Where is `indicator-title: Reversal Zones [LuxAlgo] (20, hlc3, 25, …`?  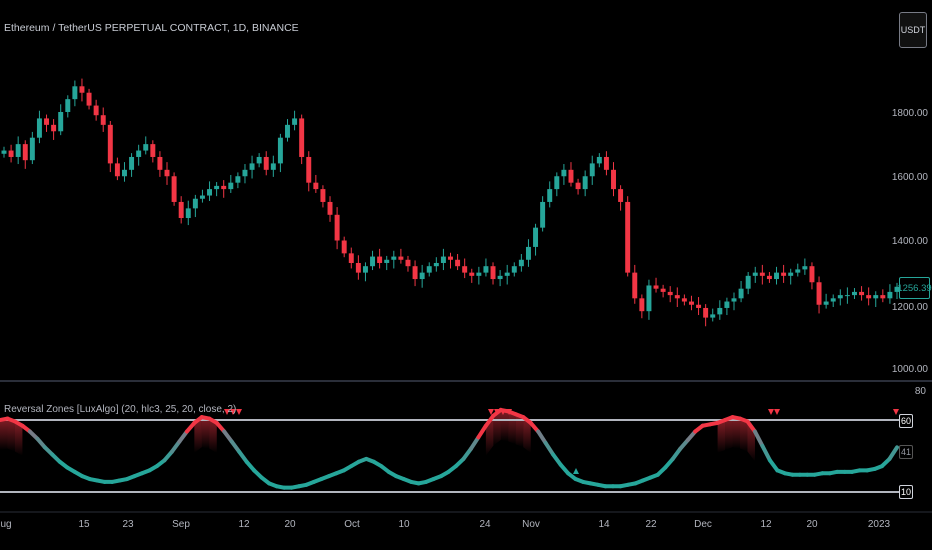
indicator-title: Reversal Zones [LuxAlgo] (20, hlc3, 25, … is located at coordinates (120, 409).